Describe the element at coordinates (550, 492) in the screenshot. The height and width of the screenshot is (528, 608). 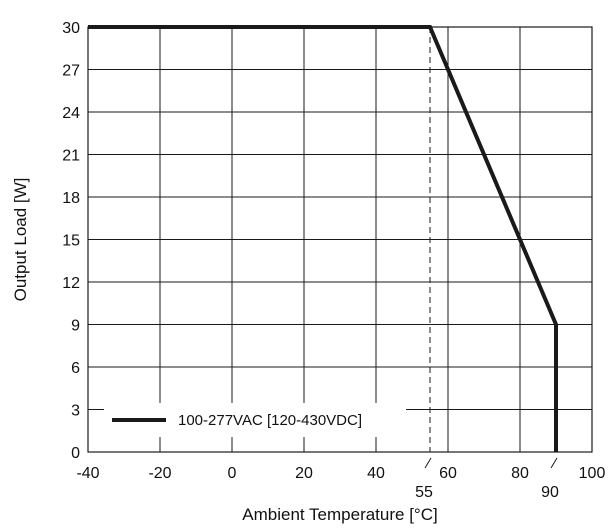
I see `marker-label: 90` at that location.